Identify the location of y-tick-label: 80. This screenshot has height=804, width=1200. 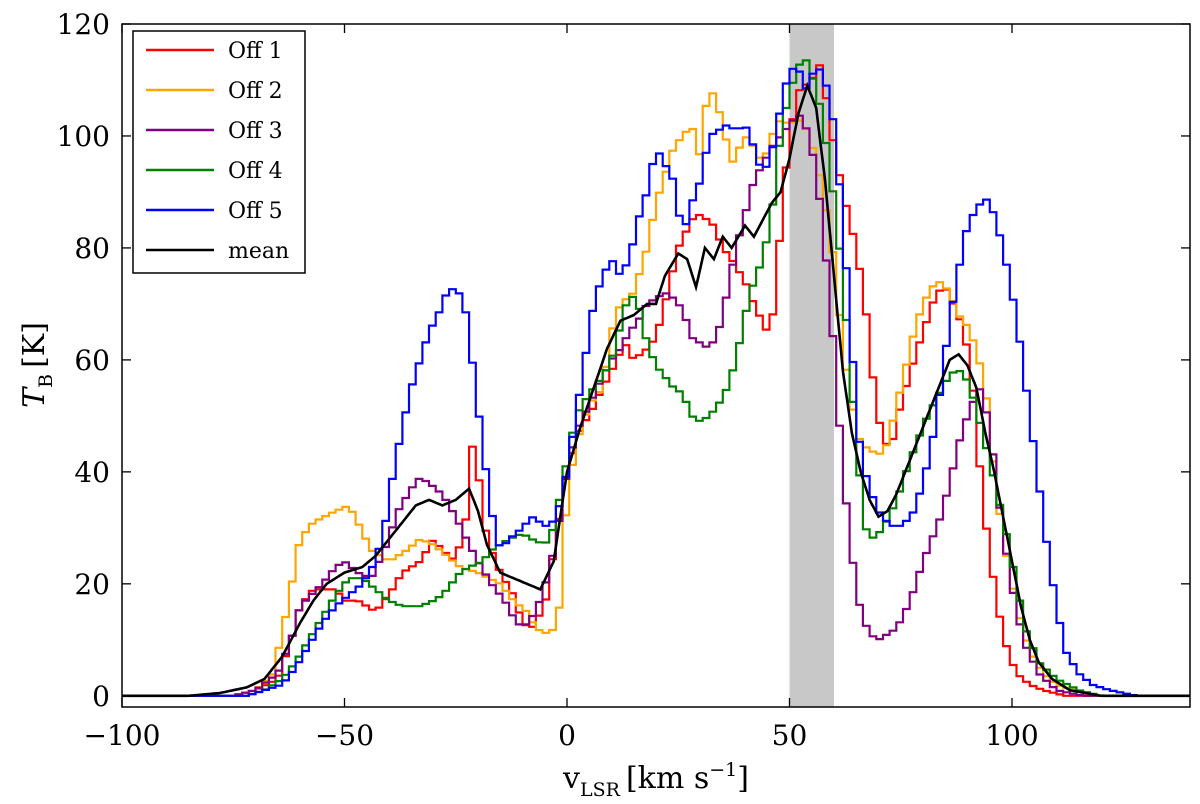
(92, 248).